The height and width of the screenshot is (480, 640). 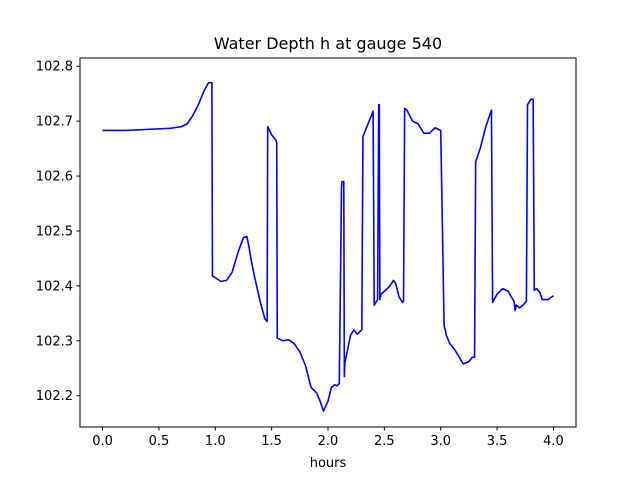 What do you see at coordinates (271, 441) in the screenshot?
I see `x-tick-label: 1.5` at bounding box center [271, 441].